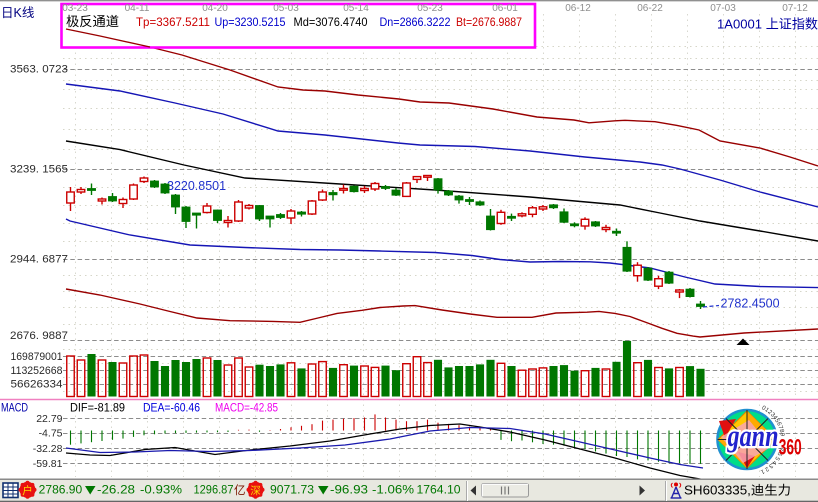  I want to click on svg-text: 3563. 0723, so click(39, 70).